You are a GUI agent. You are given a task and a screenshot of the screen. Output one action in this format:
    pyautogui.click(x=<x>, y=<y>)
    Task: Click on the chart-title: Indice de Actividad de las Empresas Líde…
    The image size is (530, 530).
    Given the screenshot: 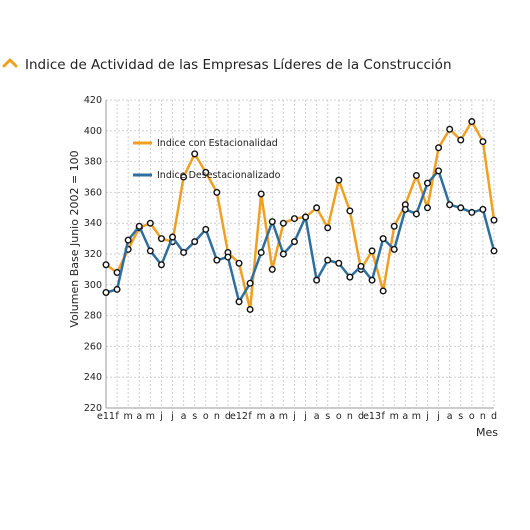 What is the action you would take?
    pyautogui.click(x=238, y=65)
    